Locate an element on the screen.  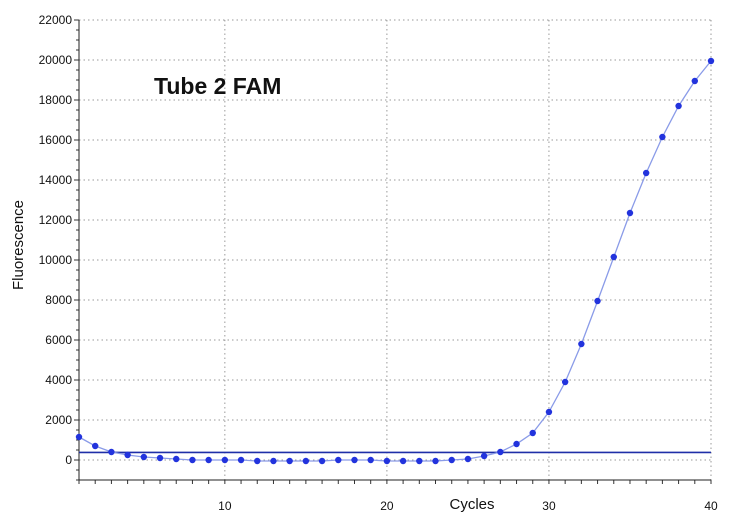
y-tick-label: 14000 is located at coordinates (56, 180).